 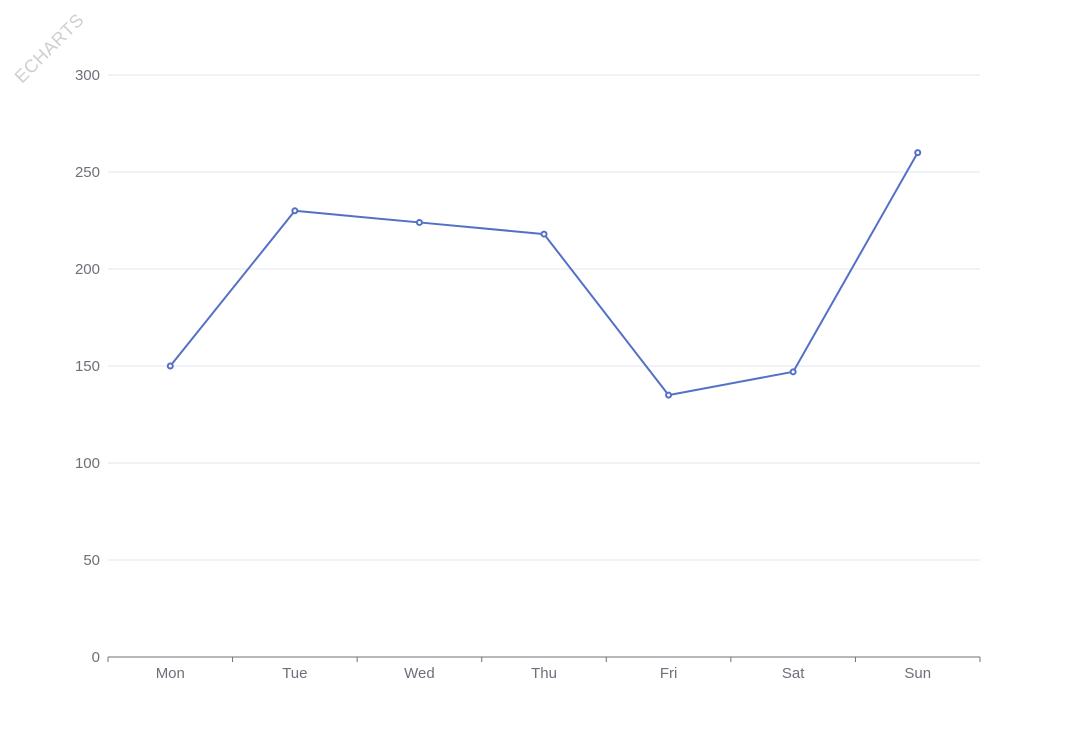 I want to click on x-tick-label: Mon, so click(x=170, y=673).